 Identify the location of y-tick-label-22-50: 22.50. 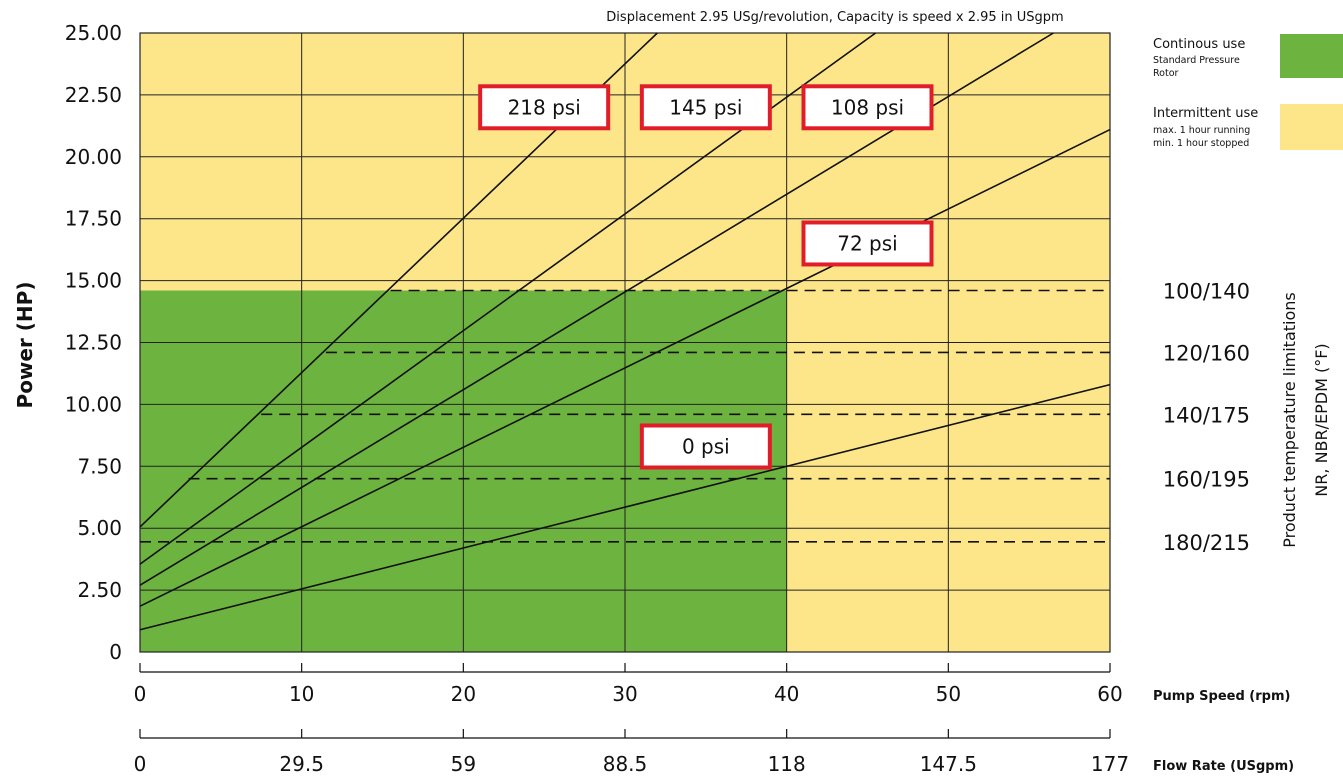
(93, 95).